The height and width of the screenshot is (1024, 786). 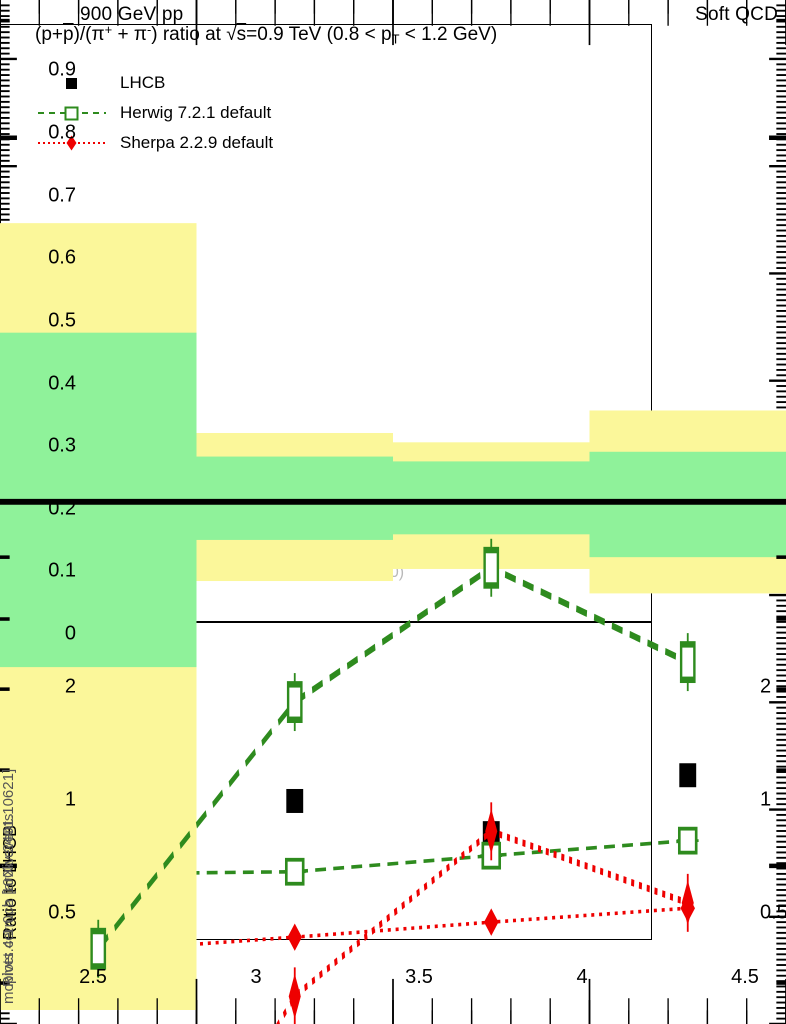 I want to click on legend-item-herwig: Herwig 7.2.1 default, so click(x=151, y=113).